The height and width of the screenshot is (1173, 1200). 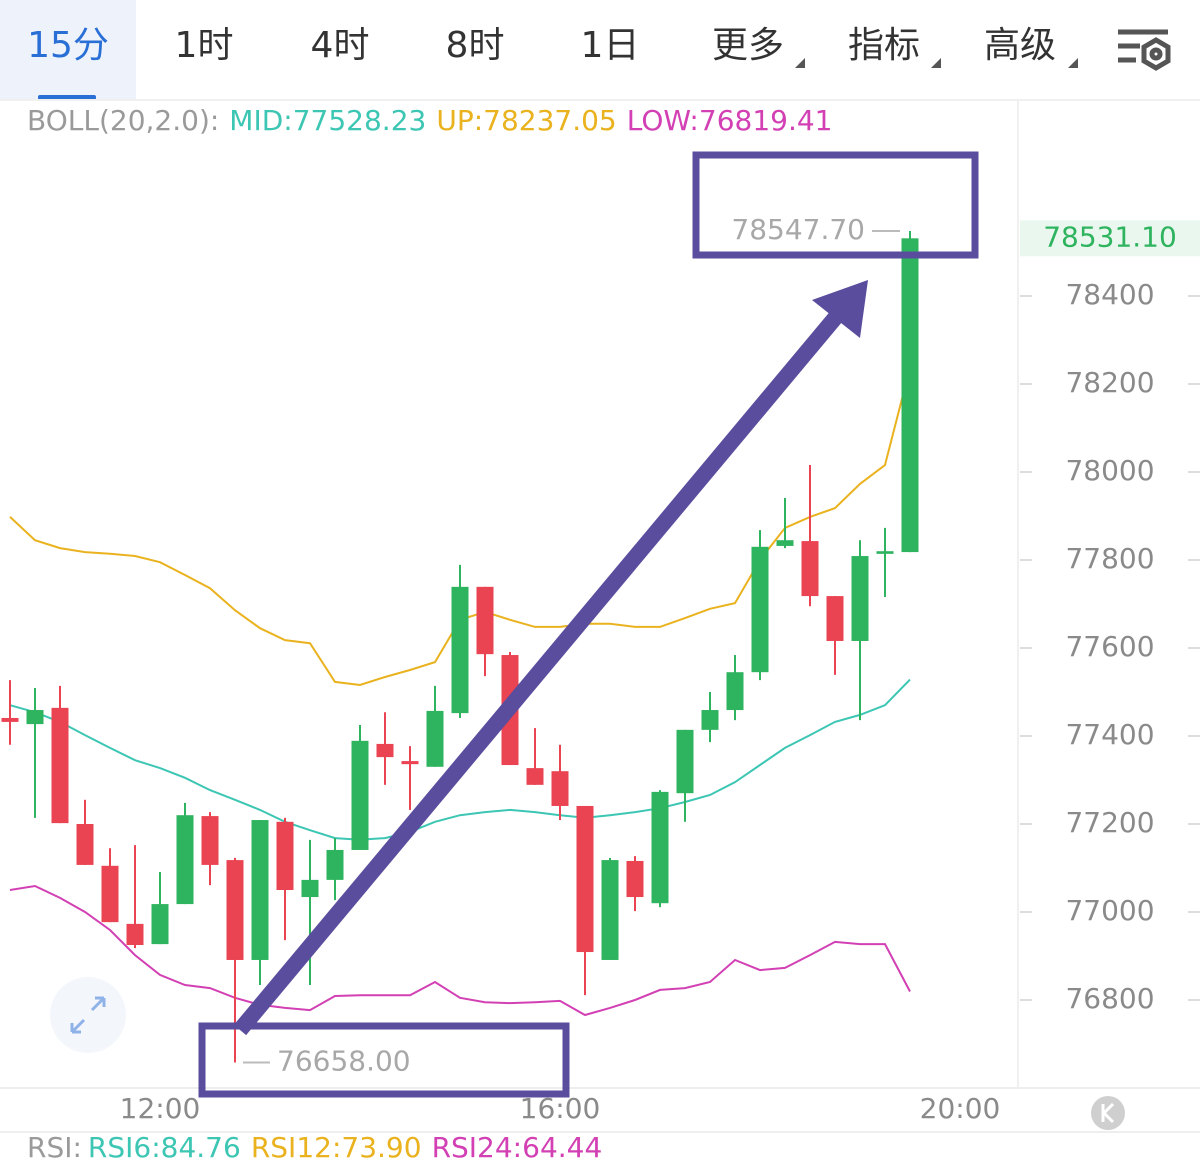 What do you see at coordinates (344, 1060) in the screenshot?
I see `min-label: 76658.00` at bounding box center [344, 1060].